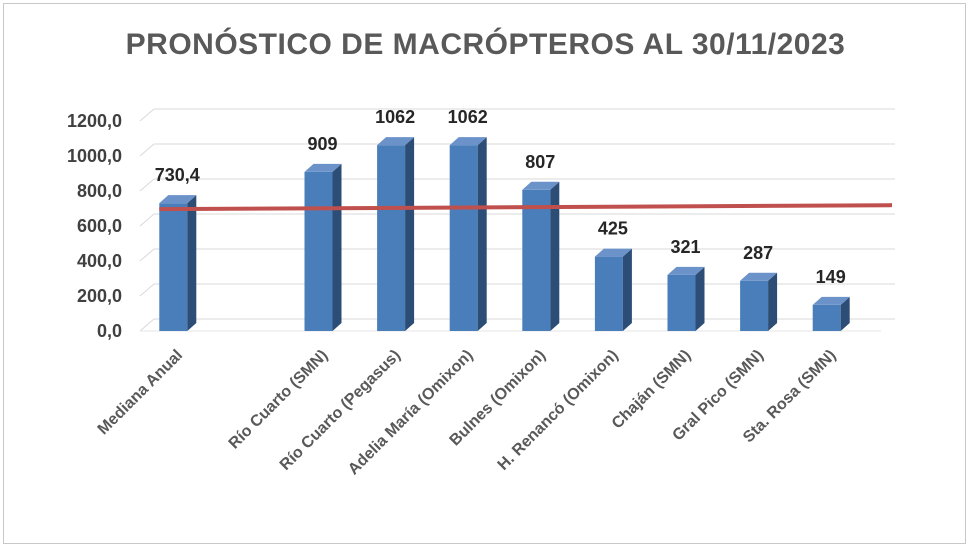 Image resolution: width=971 pixels, height=549 pixels. I want to click on median-reference-line, so click(526, 207).